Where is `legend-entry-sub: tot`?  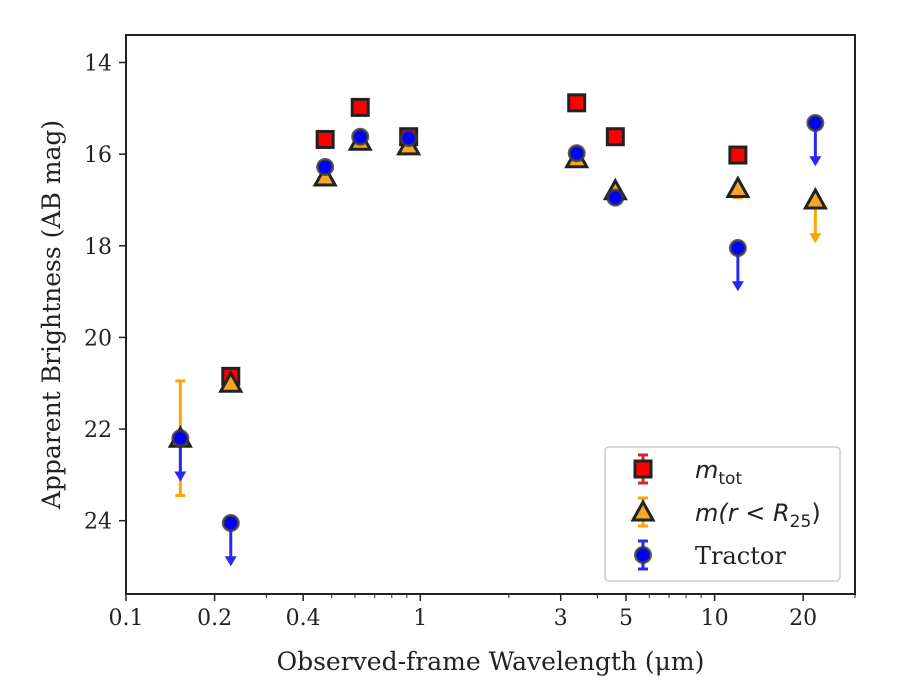
legend-entry-sub: tot is located at coordinates (730, 479).